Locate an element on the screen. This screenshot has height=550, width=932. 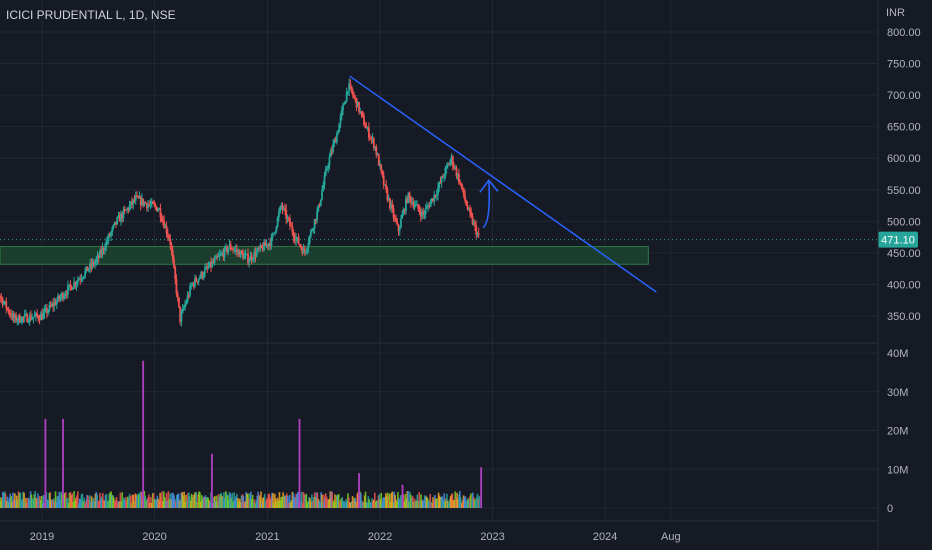
chart-title: ICICI PRUDENTIAL L, 1D, NSE is located at coordinates (91, 15).